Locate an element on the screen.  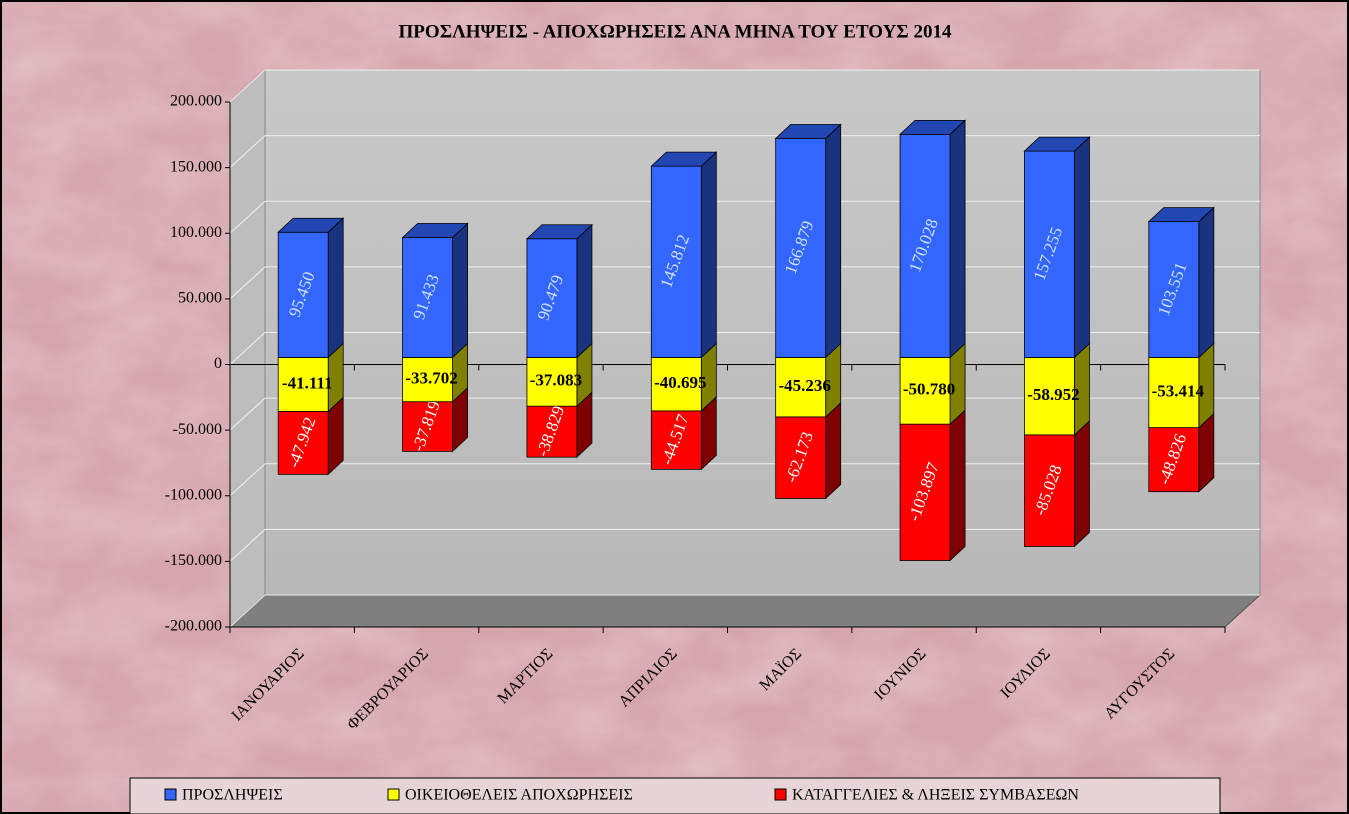
floor is located at coordinates (745, 611).